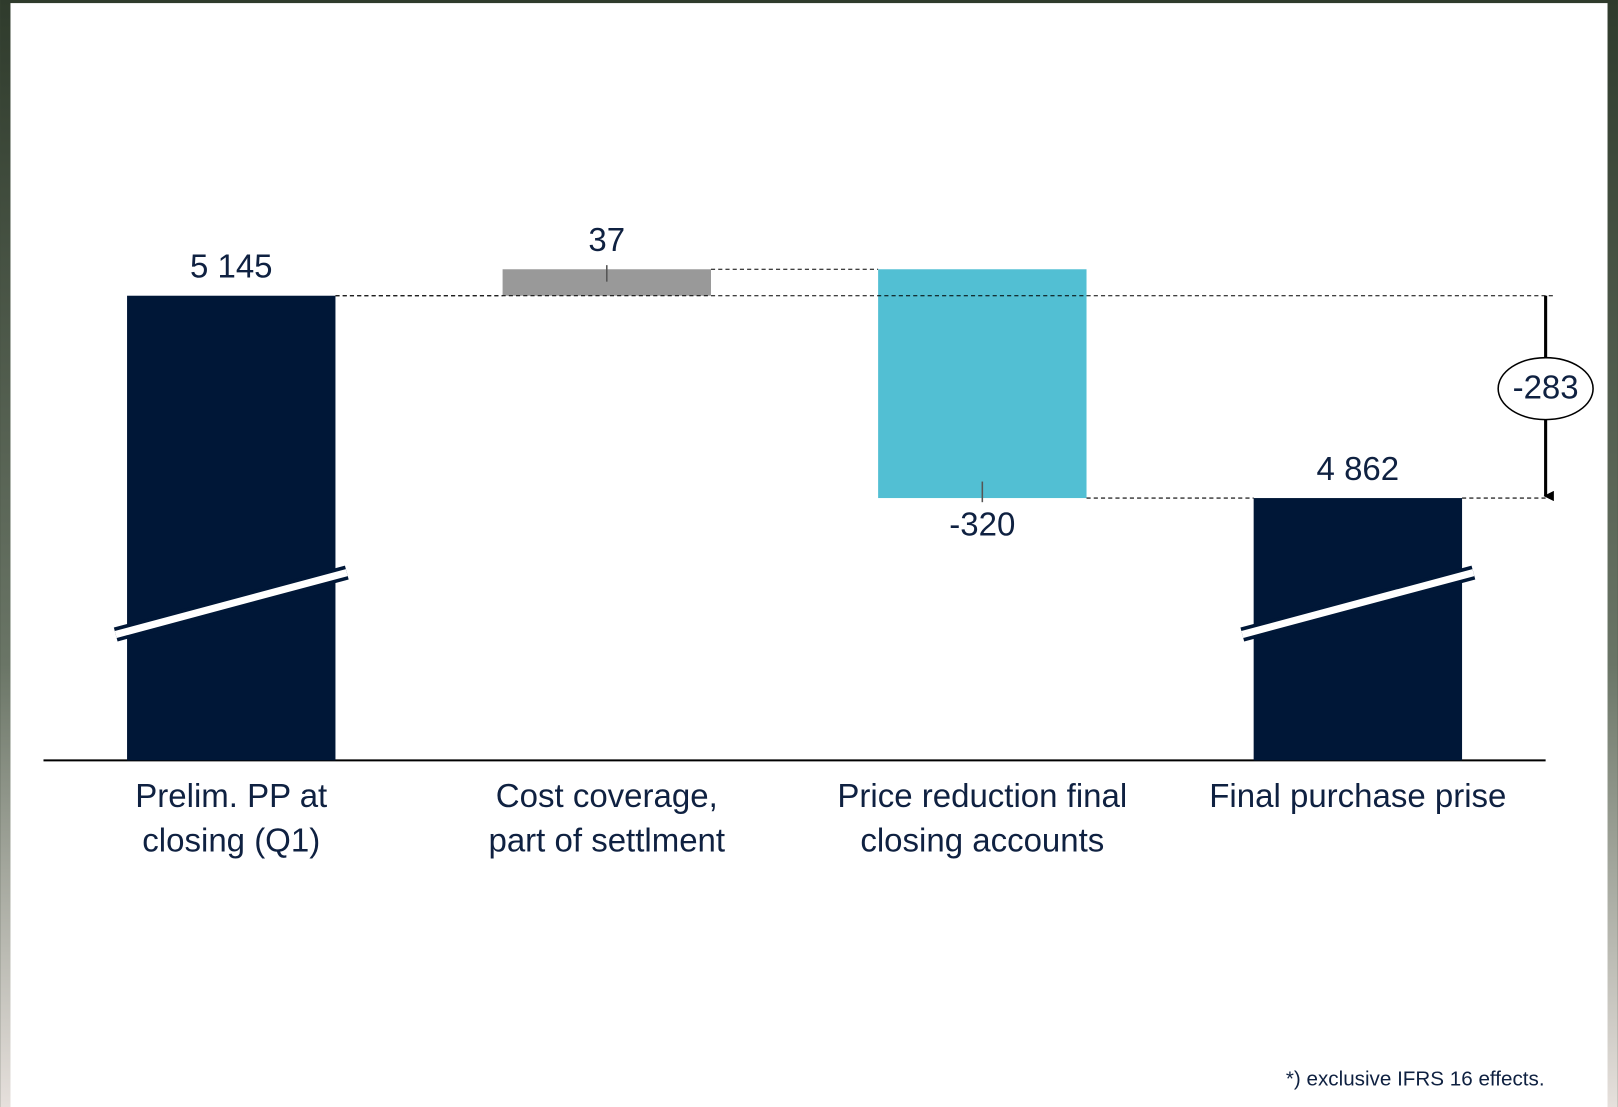 This screenshot has width=1618, height=1107. I want to click on difference-badge, so click(1545, 388).